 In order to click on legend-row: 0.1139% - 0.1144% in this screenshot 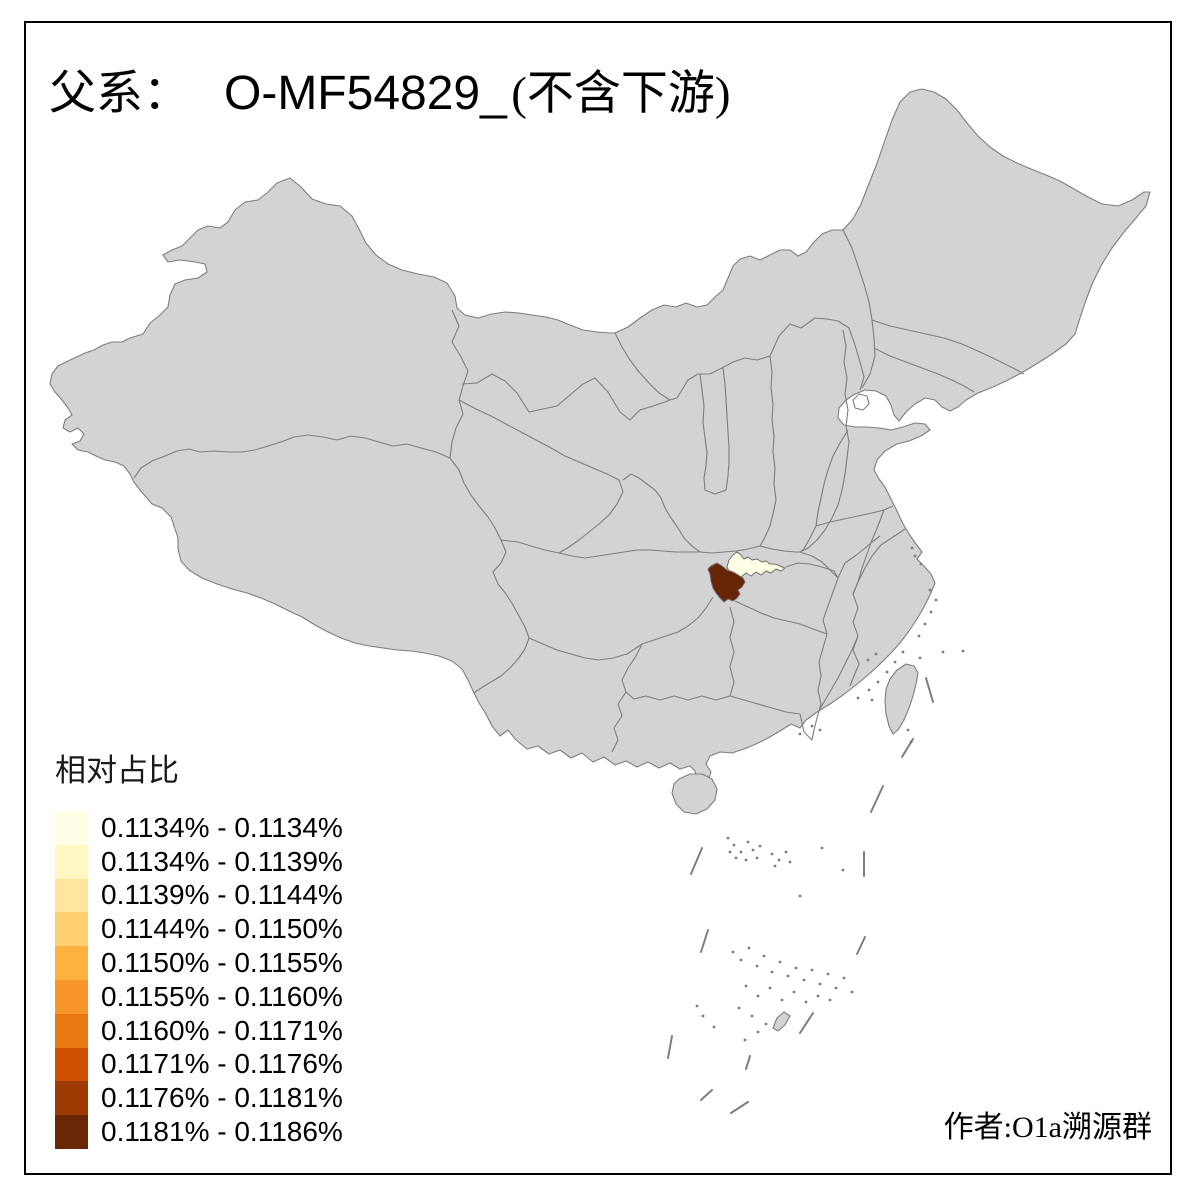, I will do `click(199, 895)`.